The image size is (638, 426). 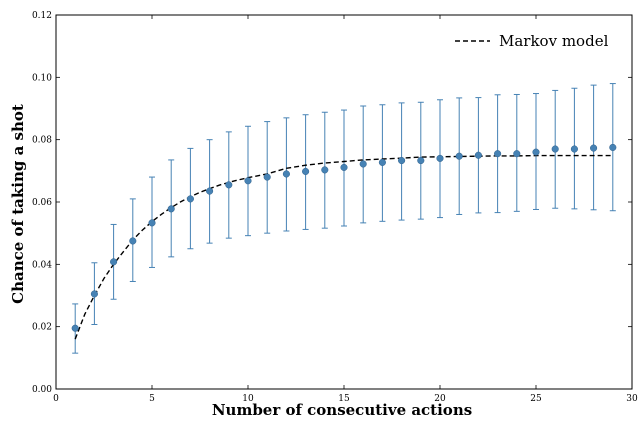 What do you see at coordinates (42, 390) in the screenshot?
I see `y-tick-label: 0.00` at bounding box center [42, 390].